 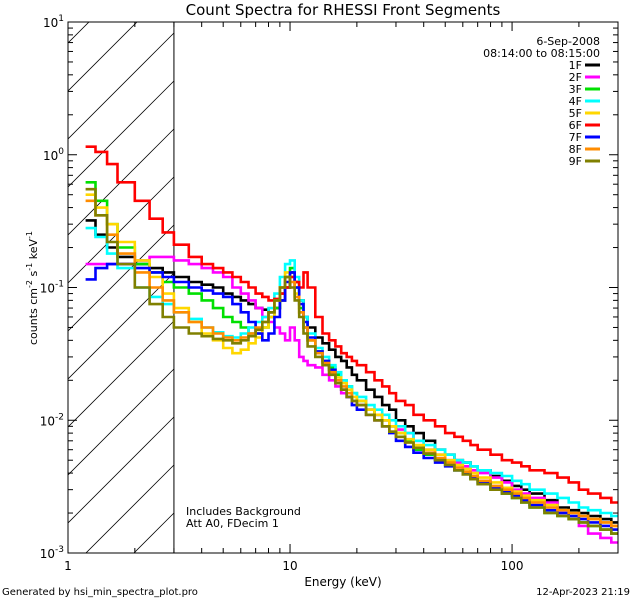 I want to click on footer-generated-by: Generated by hsi_min_spectra_plot.pro, so click(x=100, y=592).